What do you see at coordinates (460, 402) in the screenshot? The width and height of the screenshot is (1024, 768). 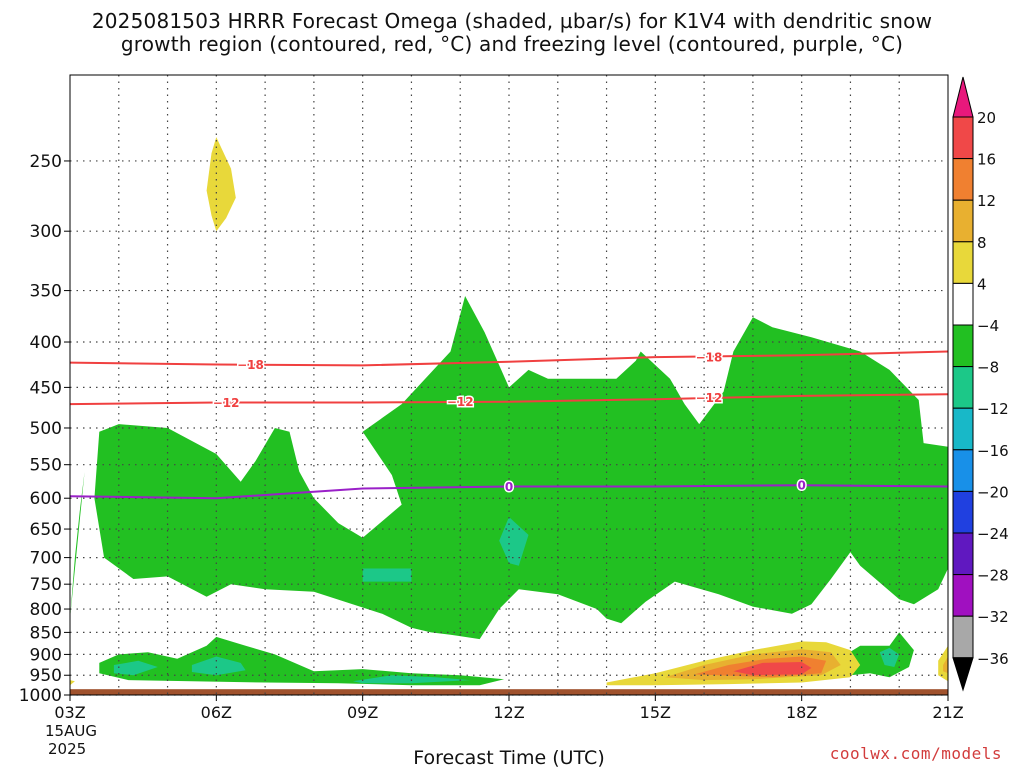 I see `contour-label-1-1: −12` at bounding box center [460, 402].